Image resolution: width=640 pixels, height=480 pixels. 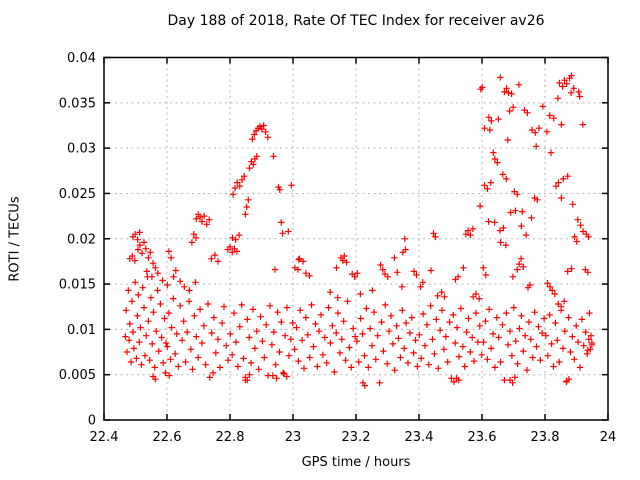 What do you see at coordinates (356, 462) in the screenshot?
I see `x-axis-label: GPS time / hours` at bounding box center [356, 462].